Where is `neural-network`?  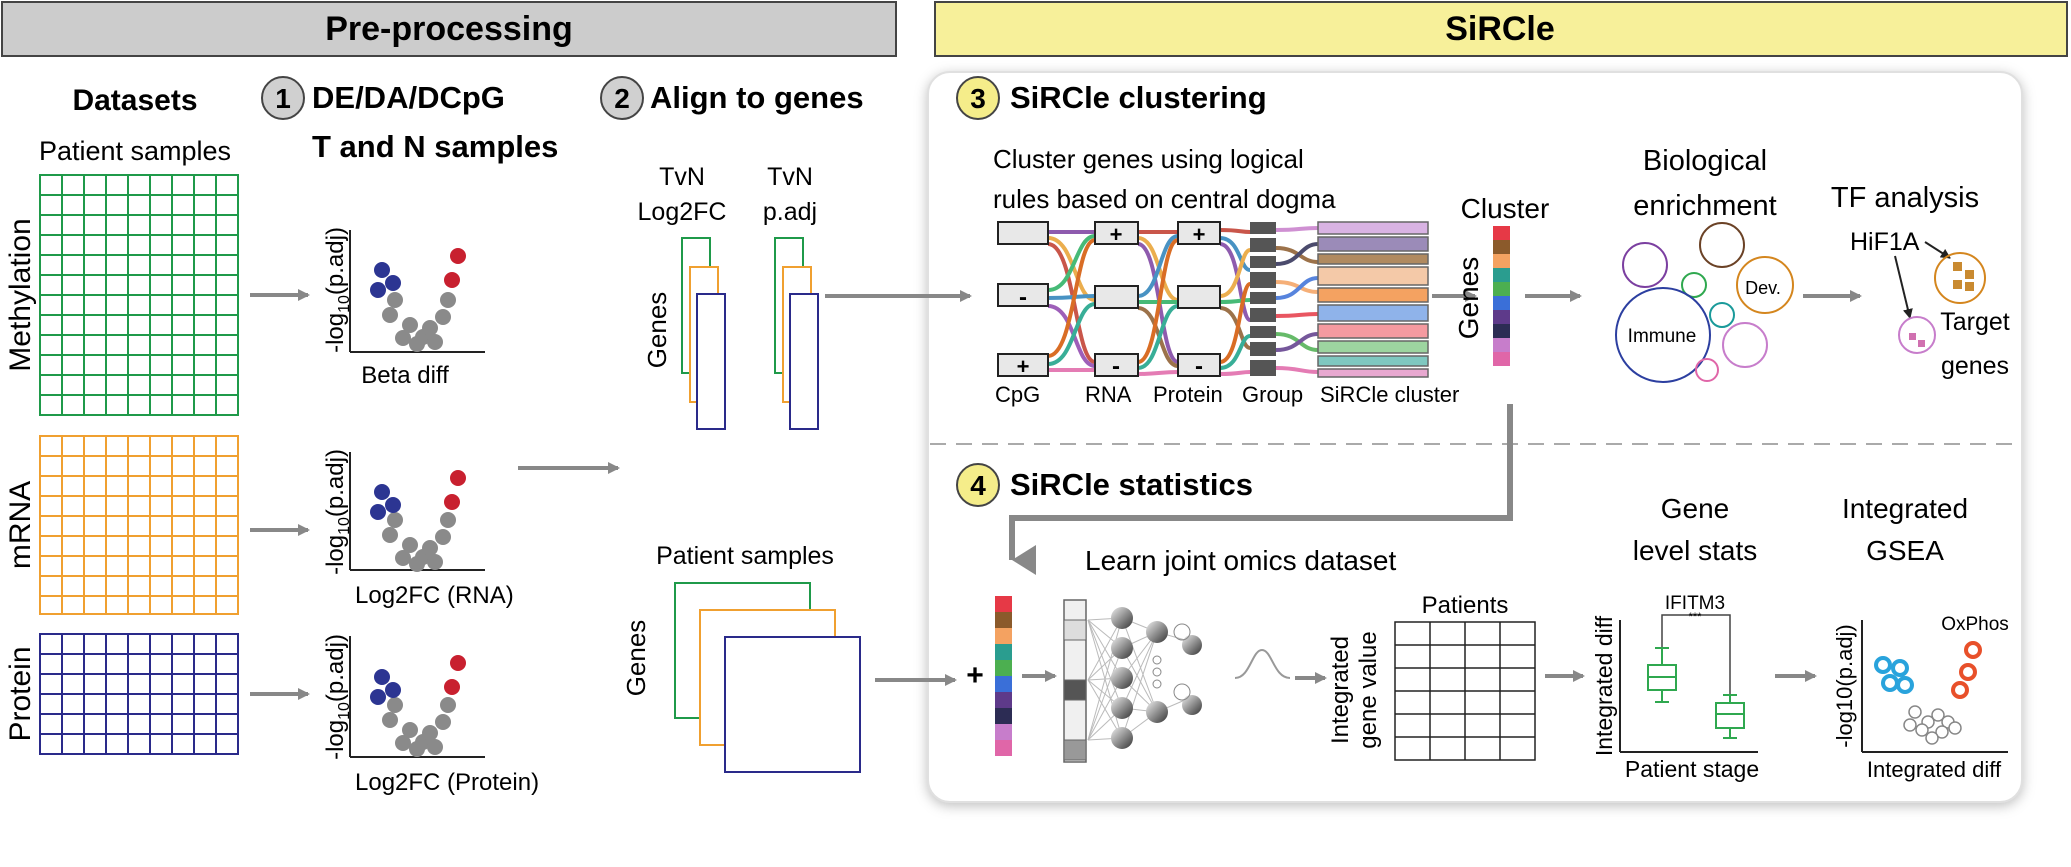 neural-network is located at coordinates (1177, 681).